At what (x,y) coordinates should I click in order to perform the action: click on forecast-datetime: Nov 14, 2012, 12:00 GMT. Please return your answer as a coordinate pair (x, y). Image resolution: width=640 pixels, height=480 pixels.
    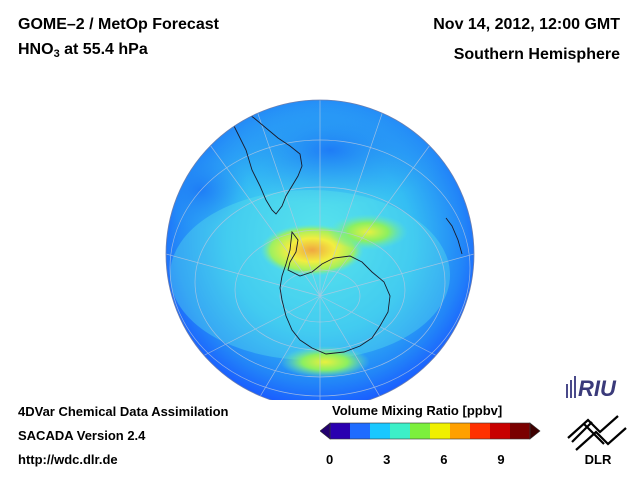
    Looking at the image, I should click on (526, 24).